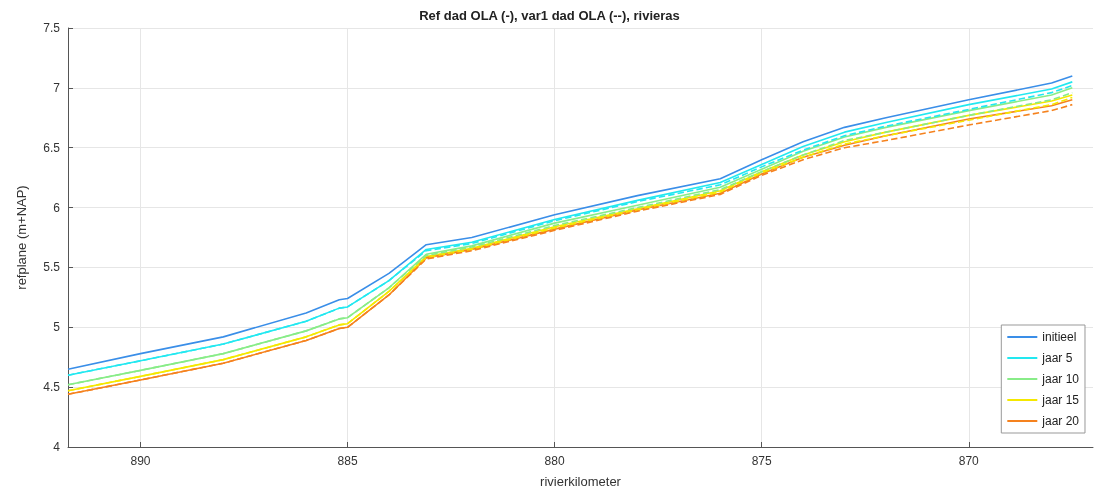 The width and height of the screenshot is (1099, 493). What do you see at coordinates (52, 387) in the screenshot?
I see `y-tick-label: 4.5` at bounding box center [52, 387].